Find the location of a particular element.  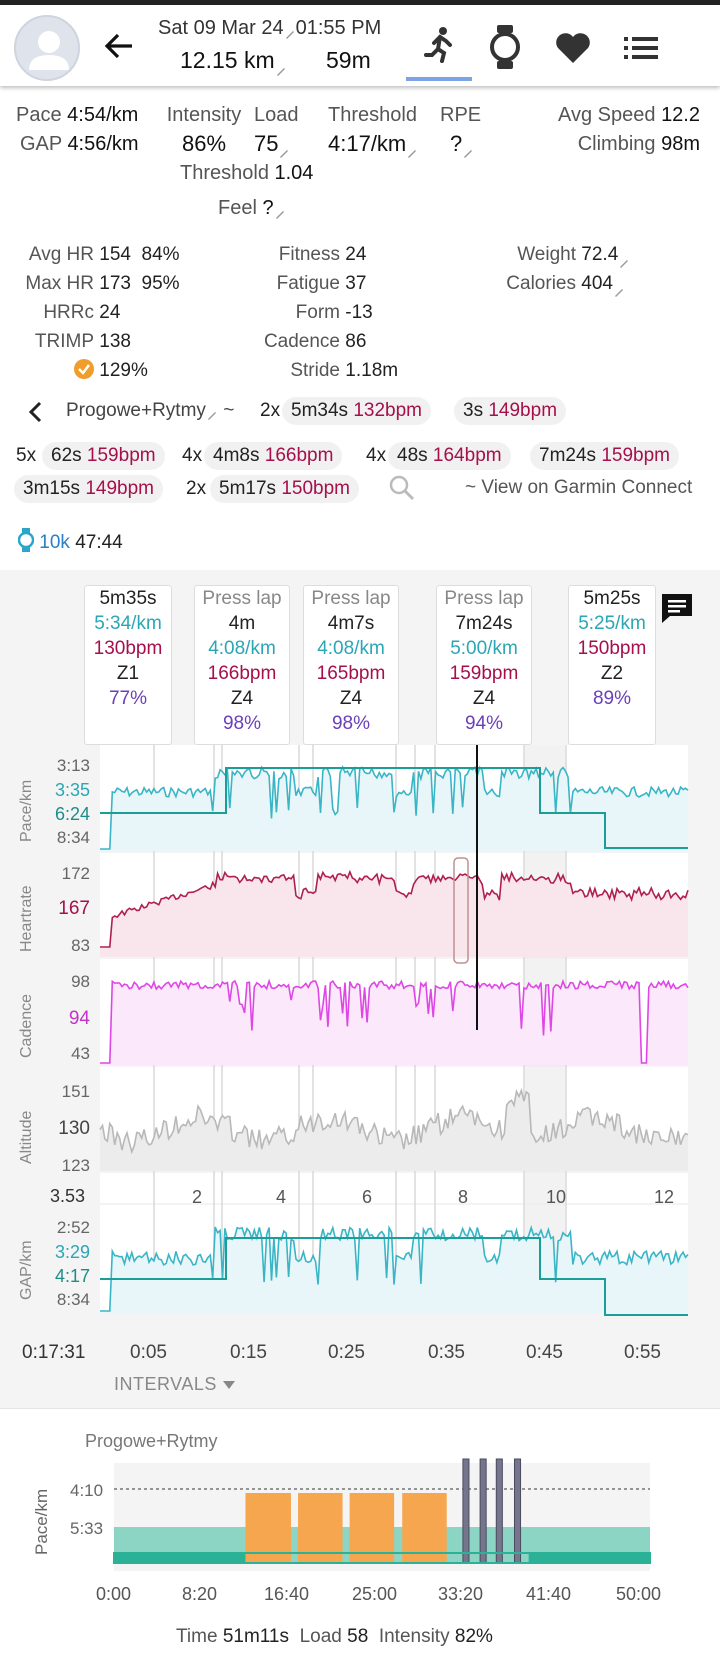

heartrate-series is located at coordinates (394, 913).